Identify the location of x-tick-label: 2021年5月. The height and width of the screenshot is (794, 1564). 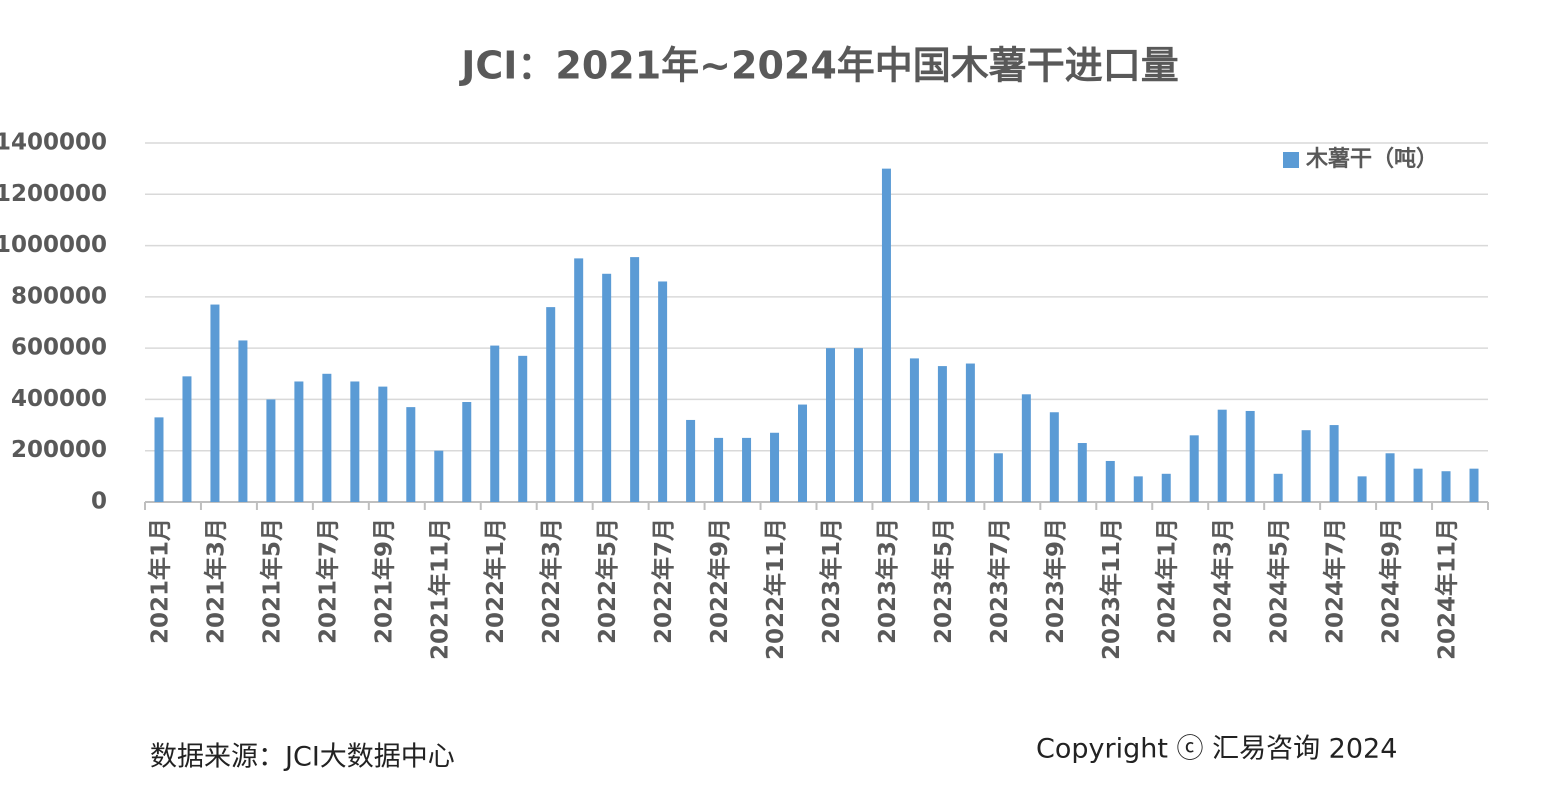
(271, 581).